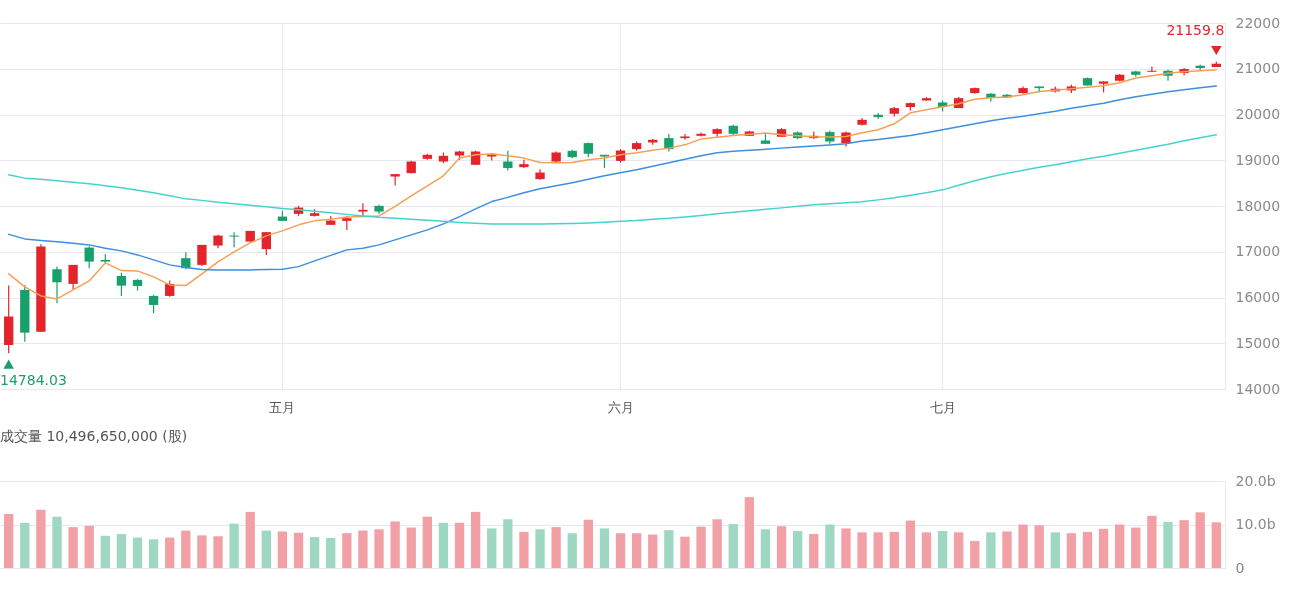  What do you see at coordinates (282, 407) in the screenshot?
I see `x-tick-label: 五月` at bounding box center [282, 407].